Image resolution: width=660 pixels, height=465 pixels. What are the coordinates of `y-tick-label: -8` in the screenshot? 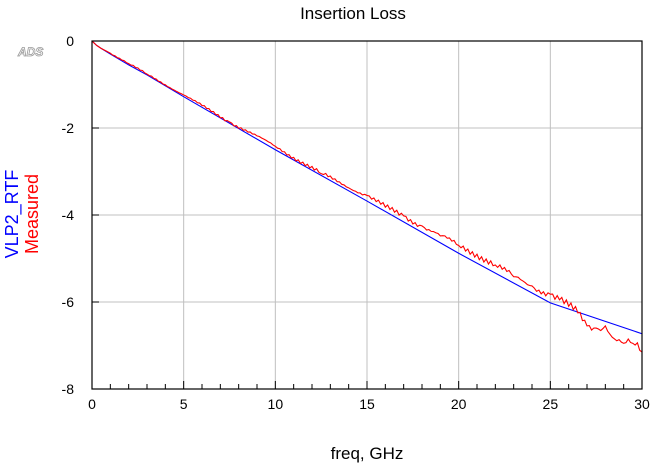 It's located at (68, 389).